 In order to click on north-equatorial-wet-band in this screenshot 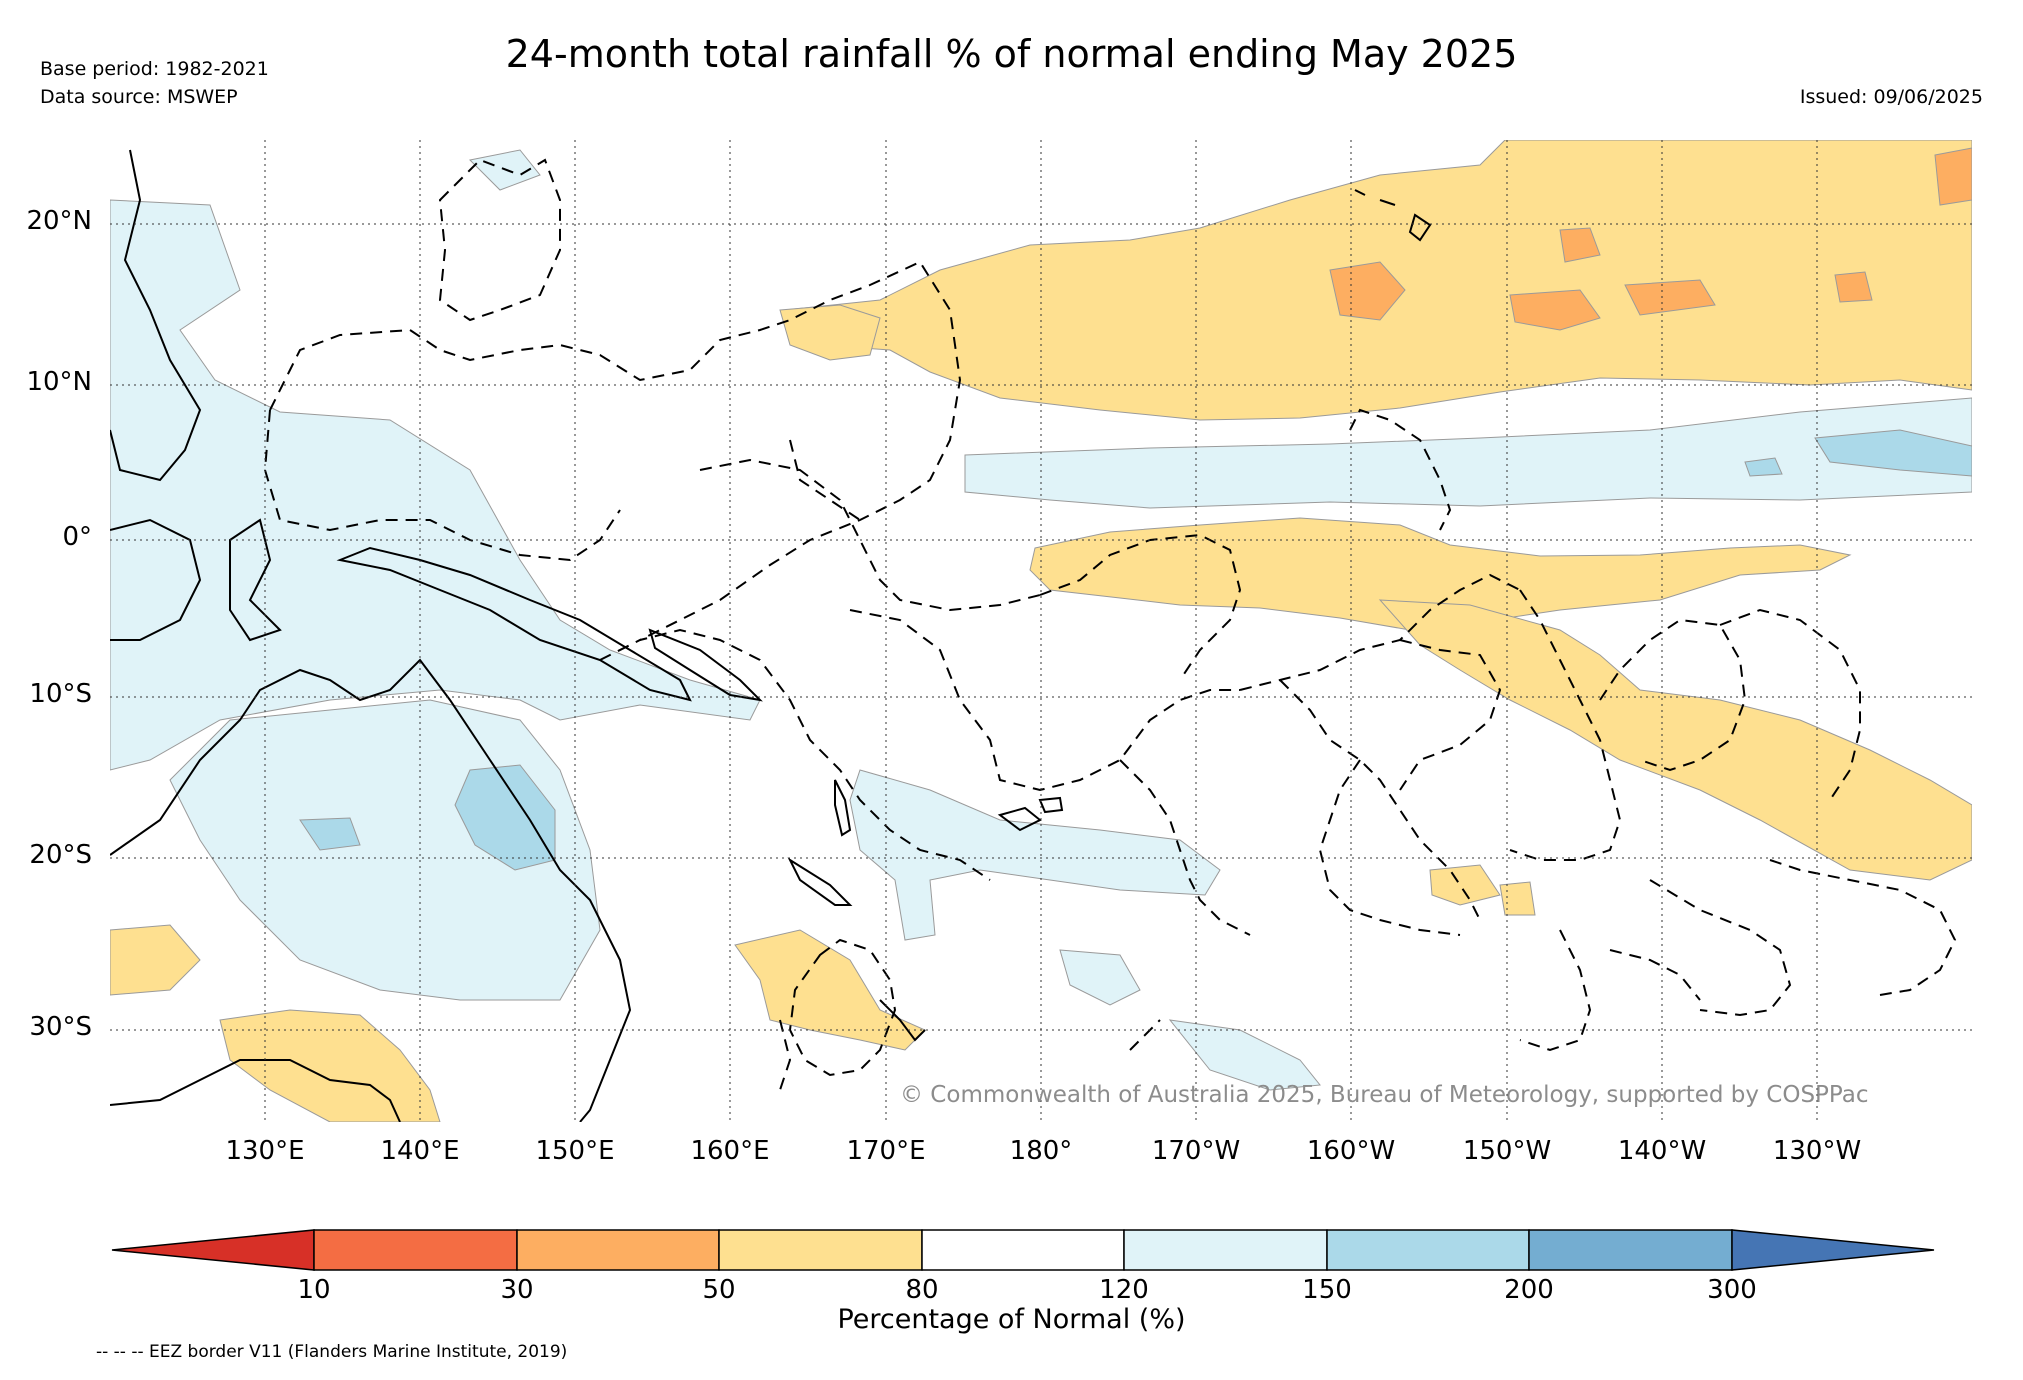, I will do `click(1468, 453)`.